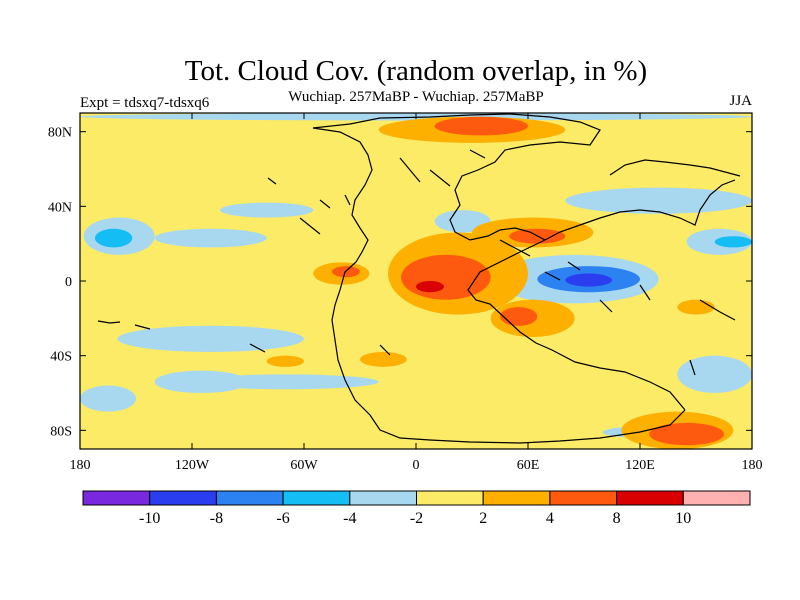 This screenshot has width=800, height=600. Describe the element at coordinates (483, 518) in the screenshot. I see `colorbar-label-5: 2` at that location.